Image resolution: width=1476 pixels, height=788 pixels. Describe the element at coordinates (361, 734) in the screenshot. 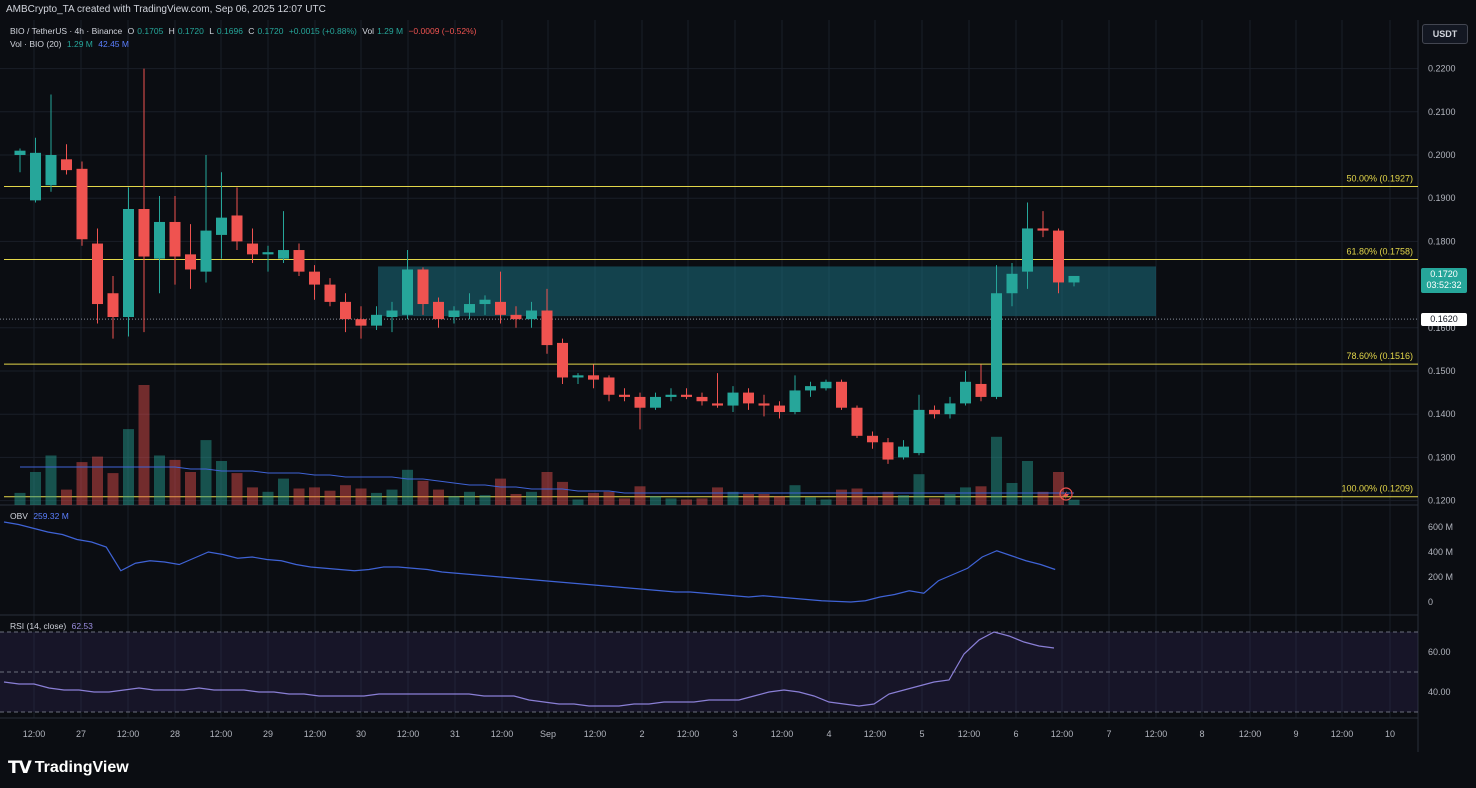

I see `time-tick-label: 30` at that location.